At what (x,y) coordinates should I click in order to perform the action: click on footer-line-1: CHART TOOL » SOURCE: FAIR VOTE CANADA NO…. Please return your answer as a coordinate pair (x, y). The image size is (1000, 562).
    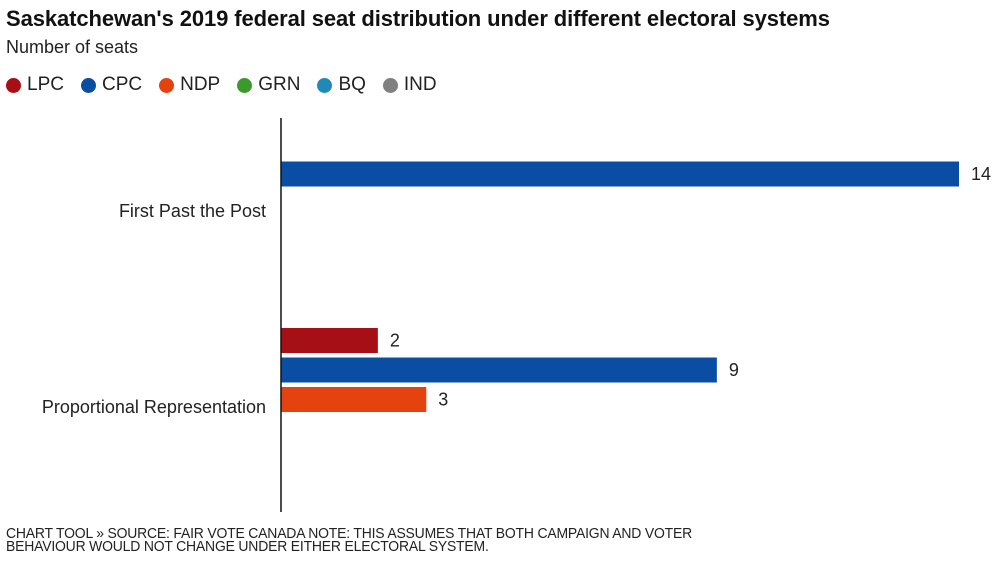
    Looking at the image, I should click on (349, 533).